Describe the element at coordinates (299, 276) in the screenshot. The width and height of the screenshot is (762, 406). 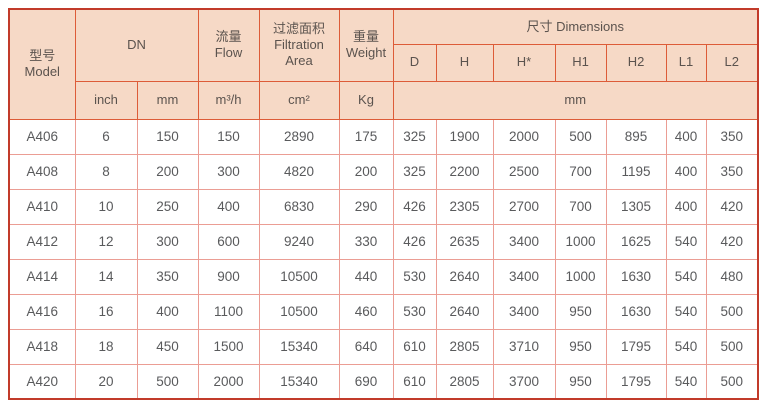
I see `table-cell: 10500` at that location.